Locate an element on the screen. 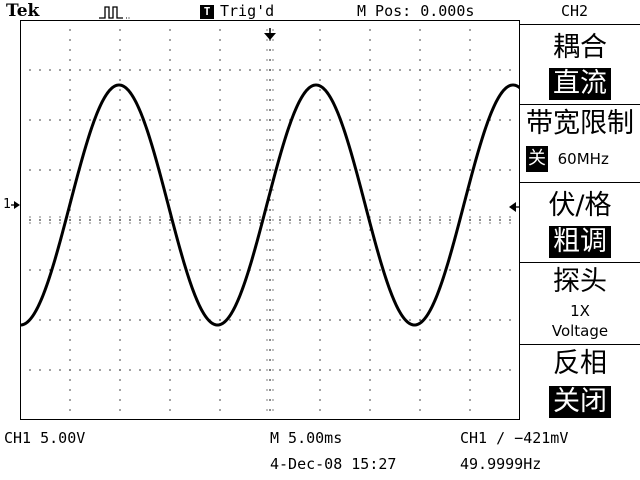 This screenshot has width=640, height=480. trigger-icon: T is located at coordinates (207, 12).